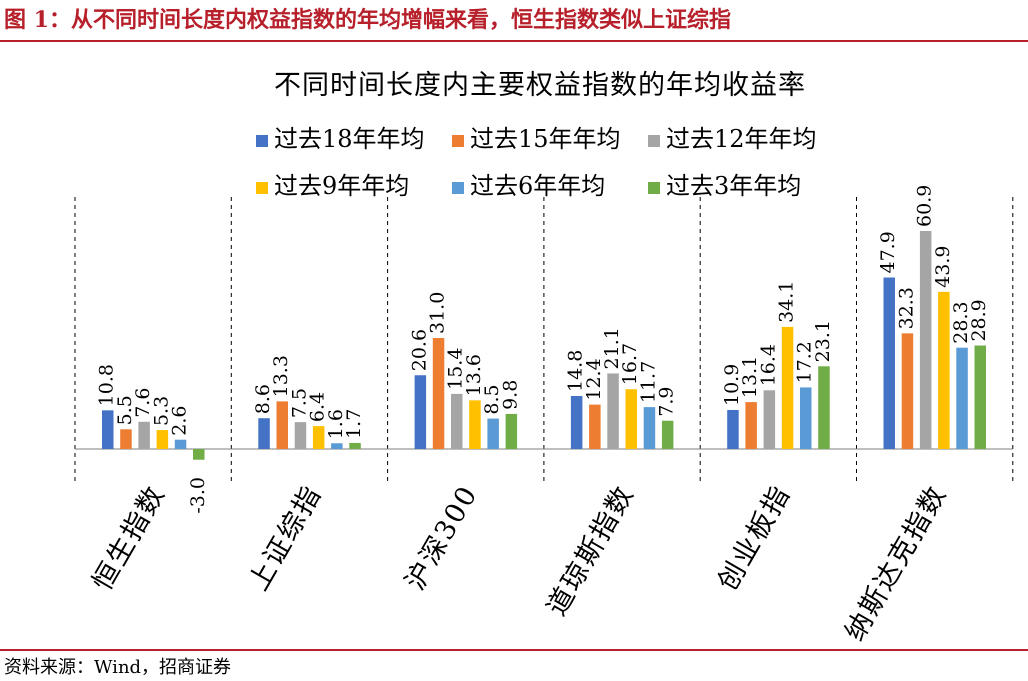 The width and height of the screenshot is (1028, 681). What do you see at coordinates (648, 382) in the screenshot?
I see `data-label: 11.7` at bounding box center [648, 382].